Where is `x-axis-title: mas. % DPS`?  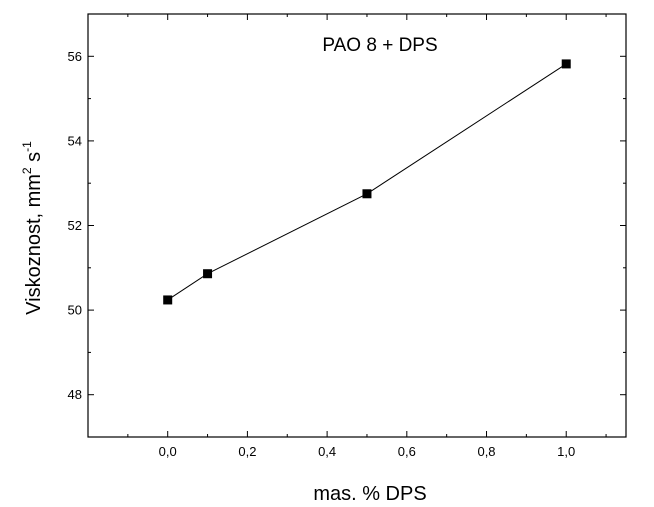
x-axis-title: mas. % DPS is located at coordinates (369, 494).